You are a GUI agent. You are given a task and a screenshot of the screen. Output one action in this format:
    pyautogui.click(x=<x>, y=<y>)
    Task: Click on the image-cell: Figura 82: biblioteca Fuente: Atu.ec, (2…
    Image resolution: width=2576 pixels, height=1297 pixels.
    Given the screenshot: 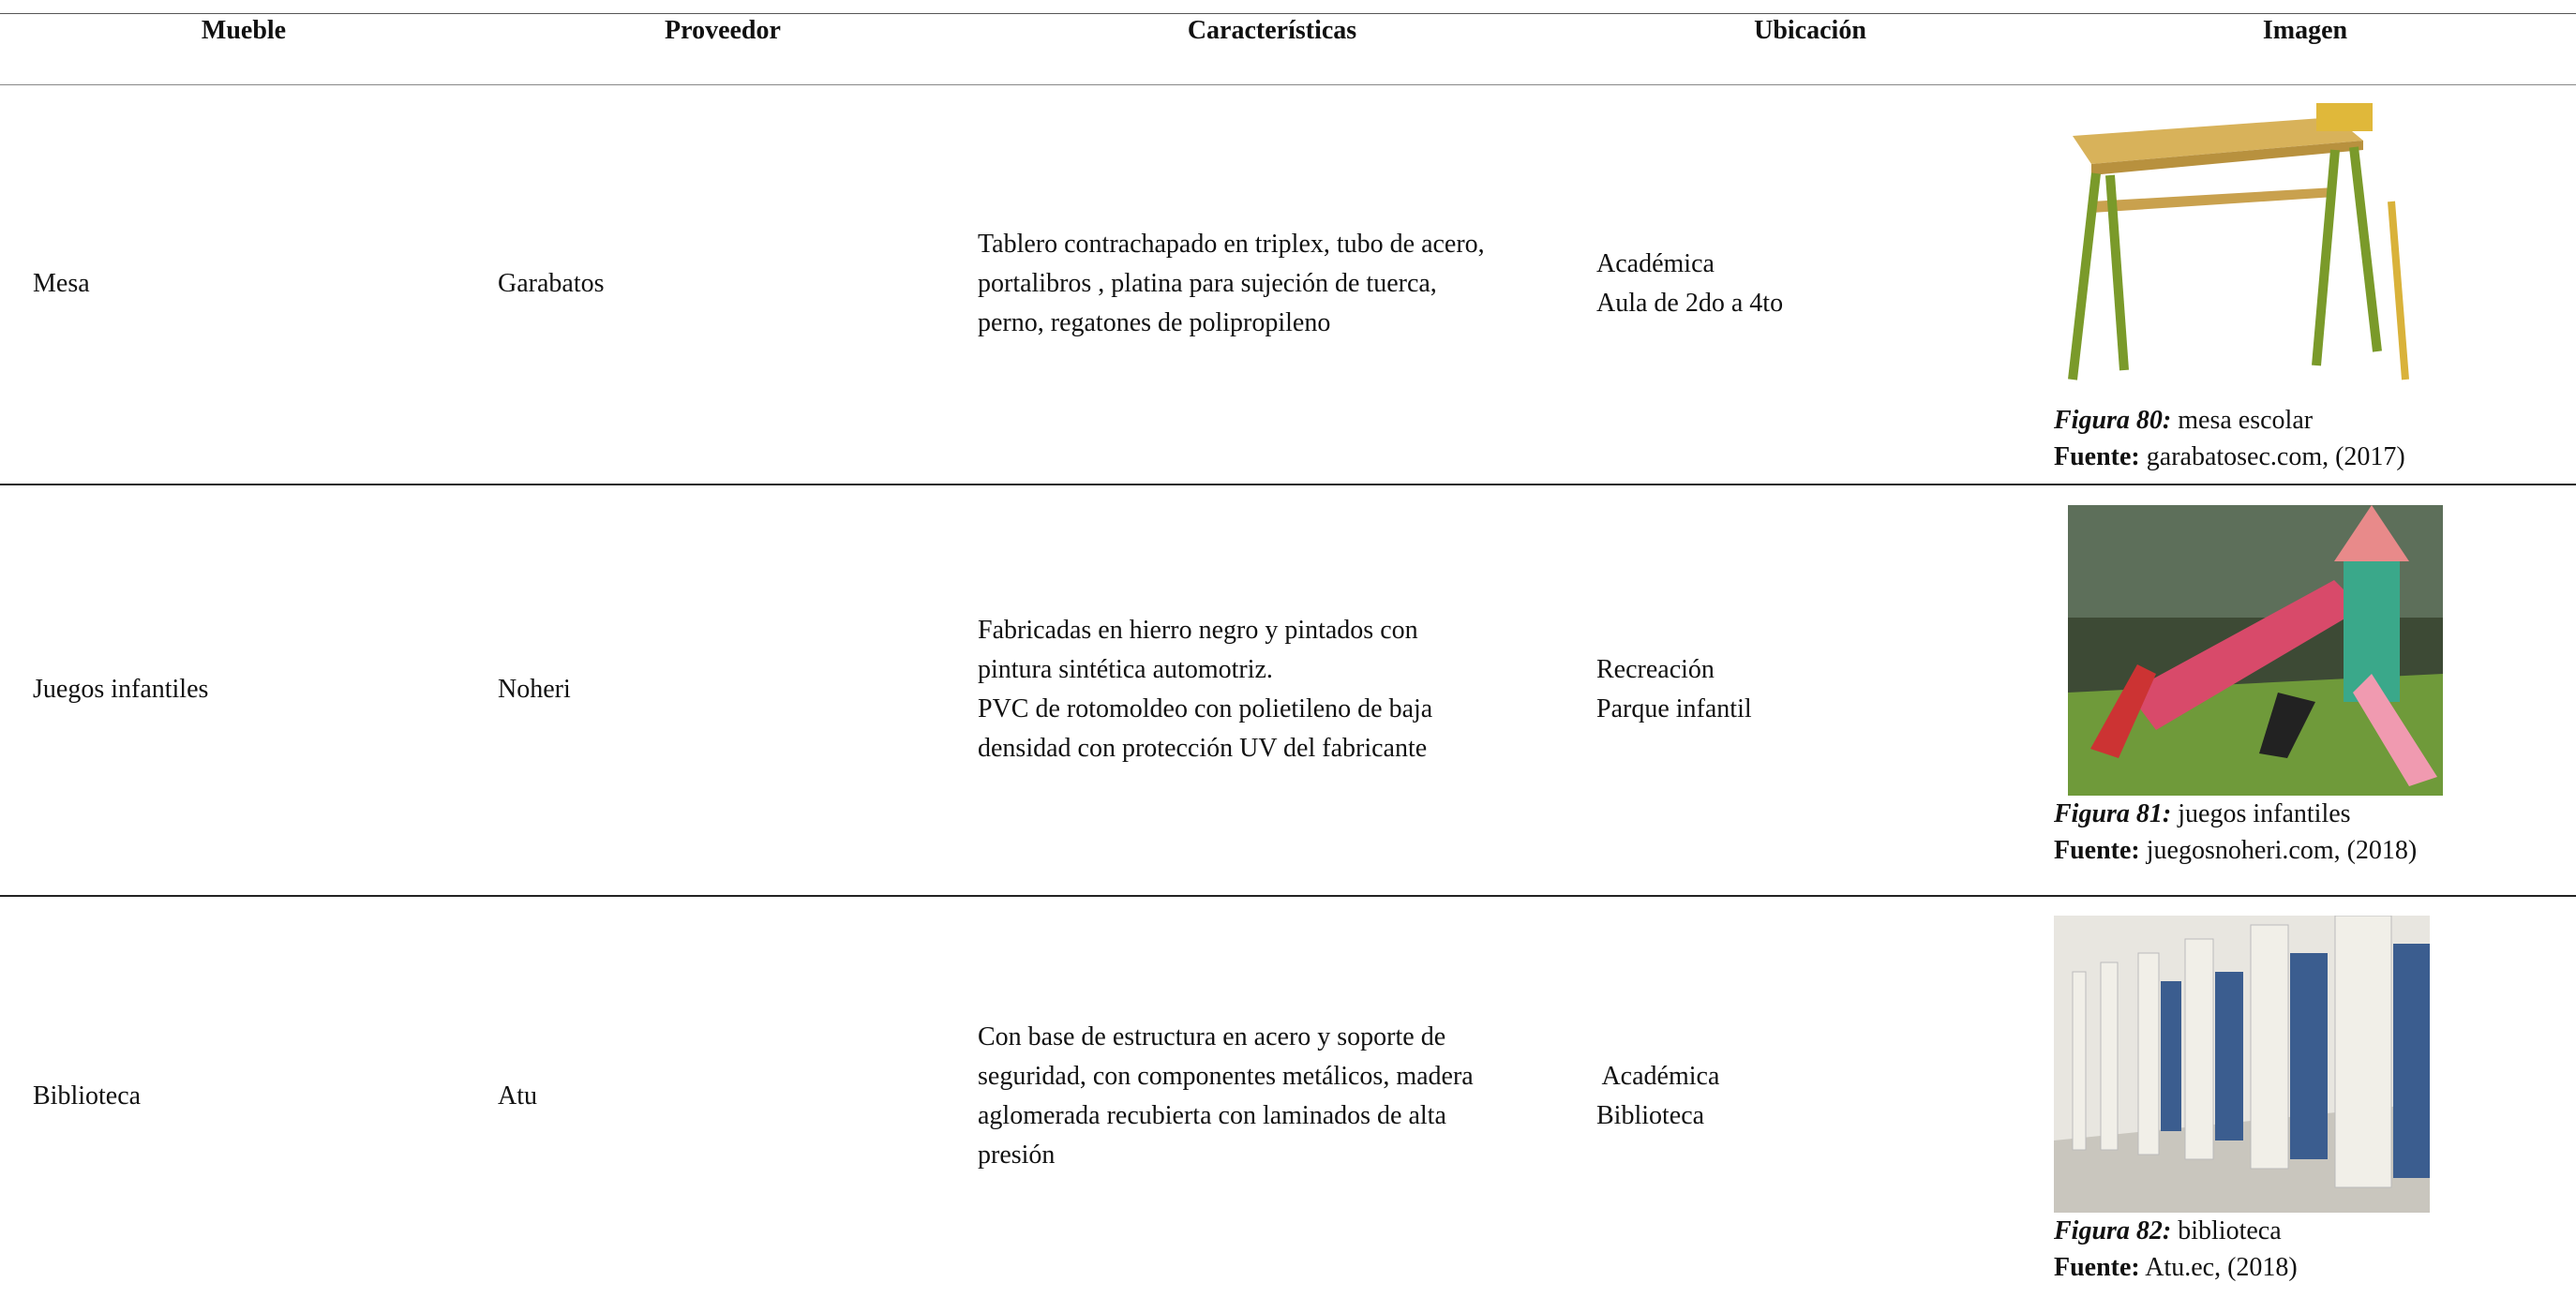 What is the action you would take?
    pyautogui.click(x=2305, y=1096)
    